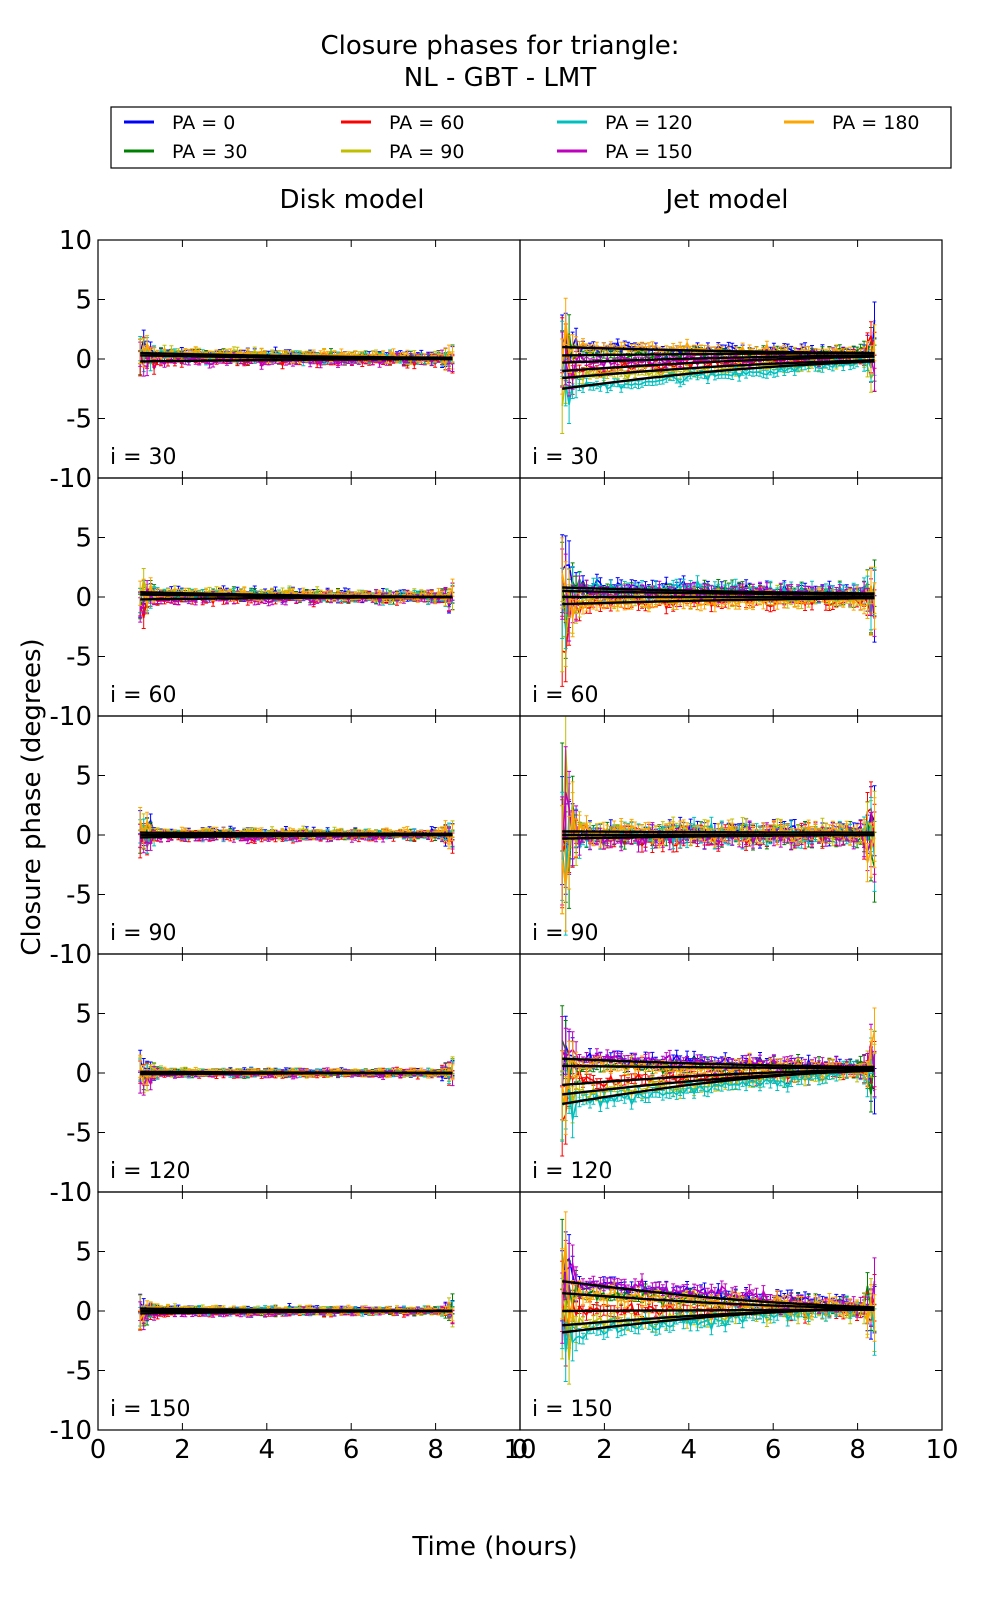 The image size is (1000, 1600). I want to click on panel-jet-row-1: i = 60, so click(731, 597).